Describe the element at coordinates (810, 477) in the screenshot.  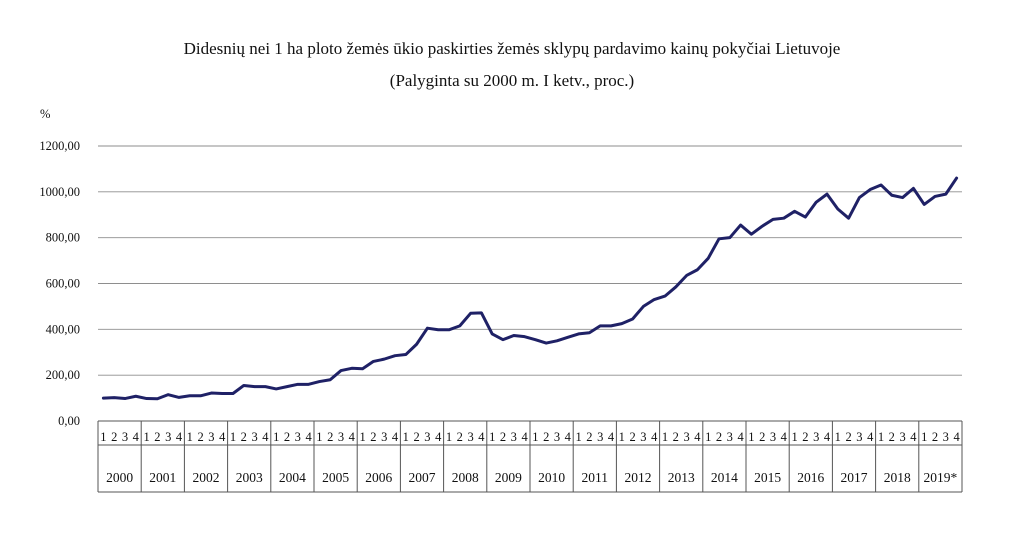
I see `year-label: 2016` at that location.